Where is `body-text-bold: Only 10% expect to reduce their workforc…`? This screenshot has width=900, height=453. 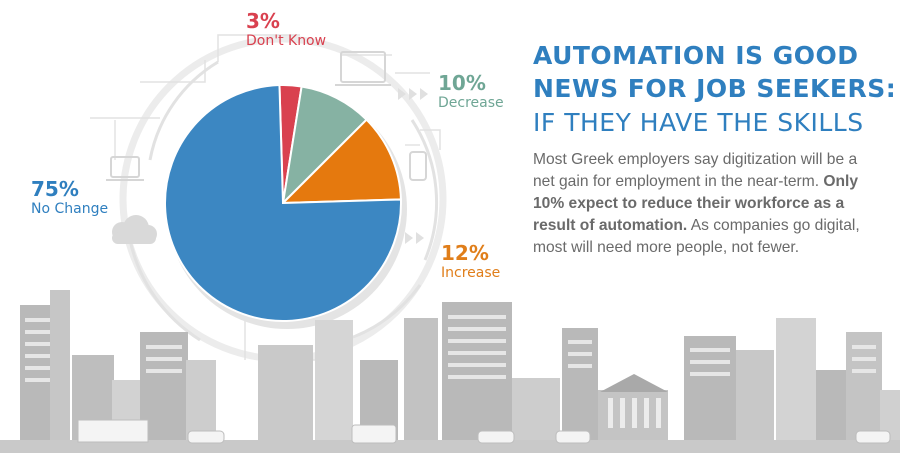
body-text-bold: Only 10% expect to reduce their workforc… is located at coordinates (696, 203).